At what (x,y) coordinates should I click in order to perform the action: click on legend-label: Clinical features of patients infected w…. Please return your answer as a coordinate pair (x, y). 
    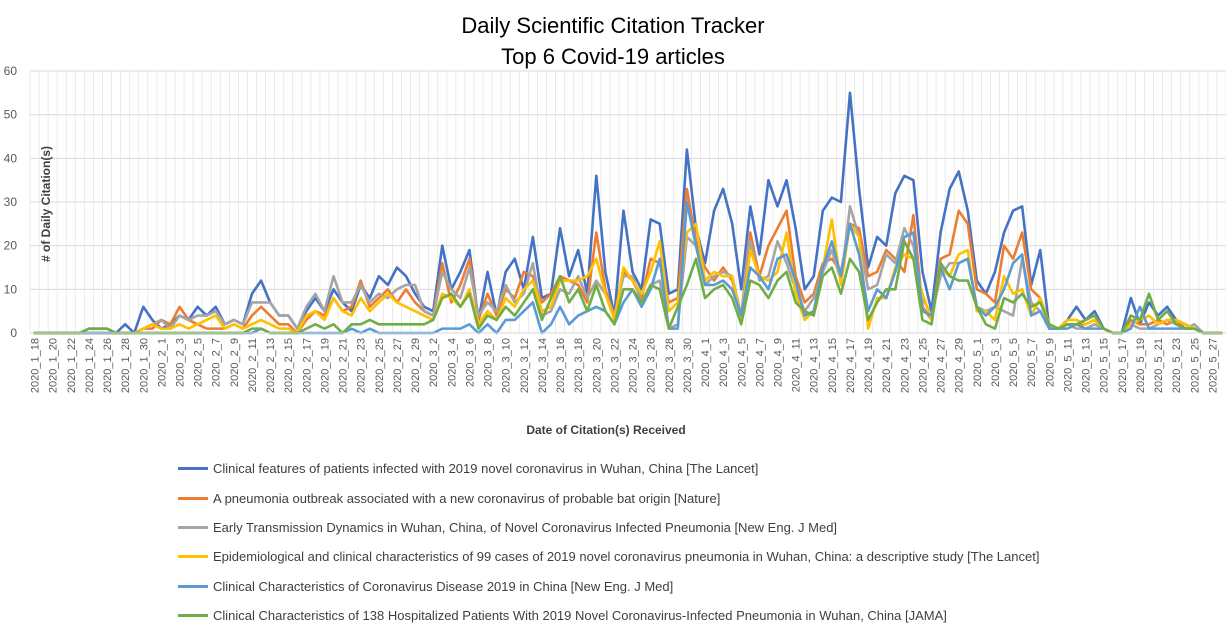
    Looking at the image, I should click on (486, 469).